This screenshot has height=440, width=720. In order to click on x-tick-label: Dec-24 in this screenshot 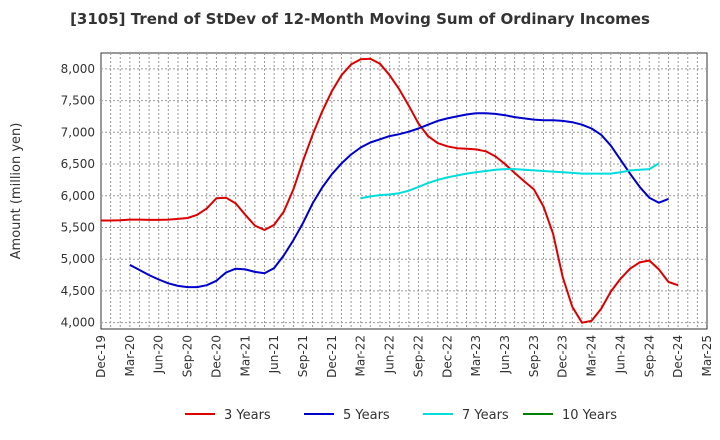, I will do `click(678, 356)`.